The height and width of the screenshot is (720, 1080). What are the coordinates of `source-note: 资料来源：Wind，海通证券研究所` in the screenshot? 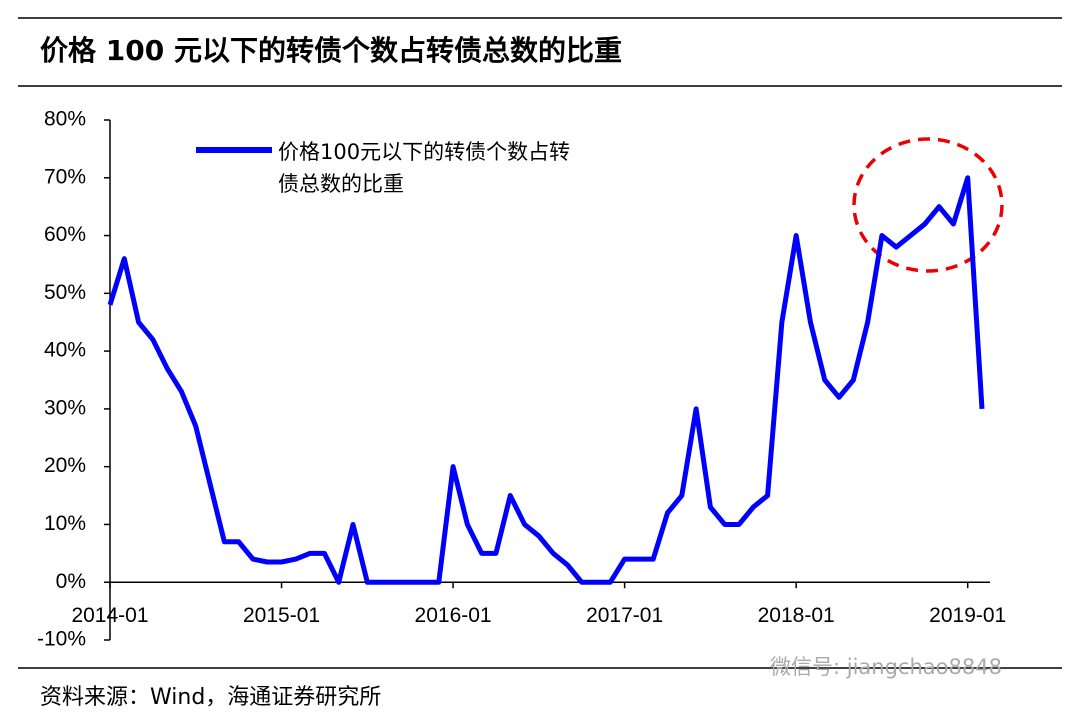 It's located at (210, 697).